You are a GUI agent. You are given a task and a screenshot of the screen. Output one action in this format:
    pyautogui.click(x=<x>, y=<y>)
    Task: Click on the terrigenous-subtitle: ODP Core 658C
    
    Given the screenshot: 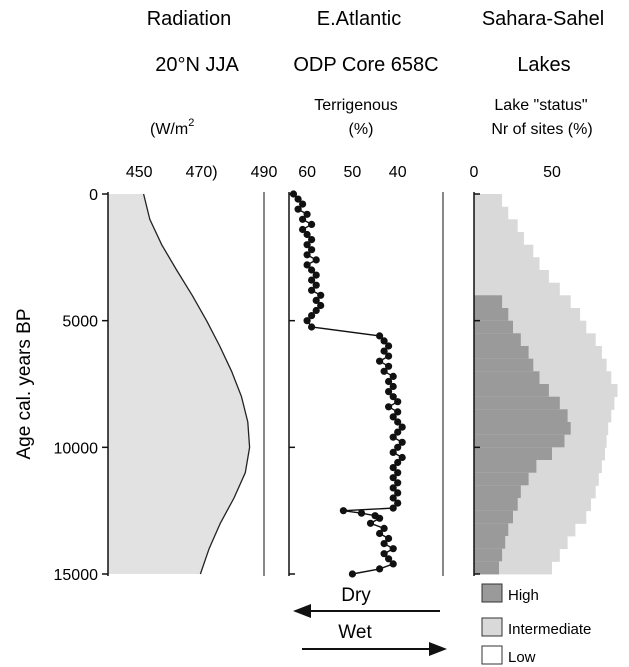 What is the action you would take?
    pyautogui.click(x=365, y=65)
    